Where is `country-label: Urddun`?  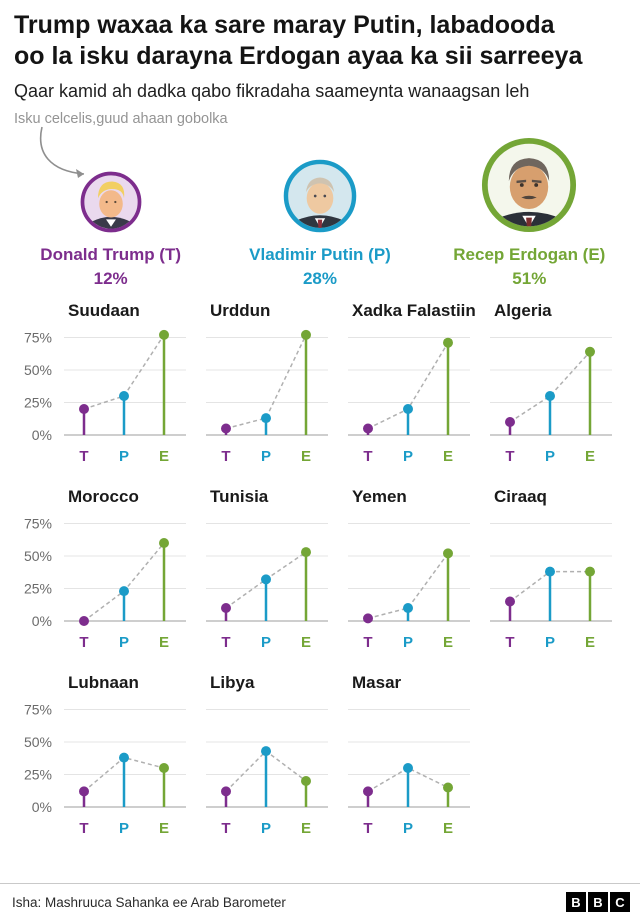 country-label: Urddun is located at coordinates (240, 310).